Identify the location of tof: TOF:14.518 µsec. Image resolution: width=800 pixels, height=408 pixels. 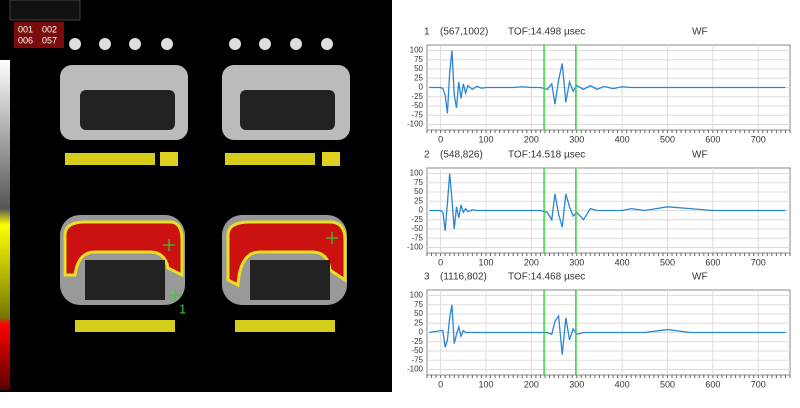
(546, 155).